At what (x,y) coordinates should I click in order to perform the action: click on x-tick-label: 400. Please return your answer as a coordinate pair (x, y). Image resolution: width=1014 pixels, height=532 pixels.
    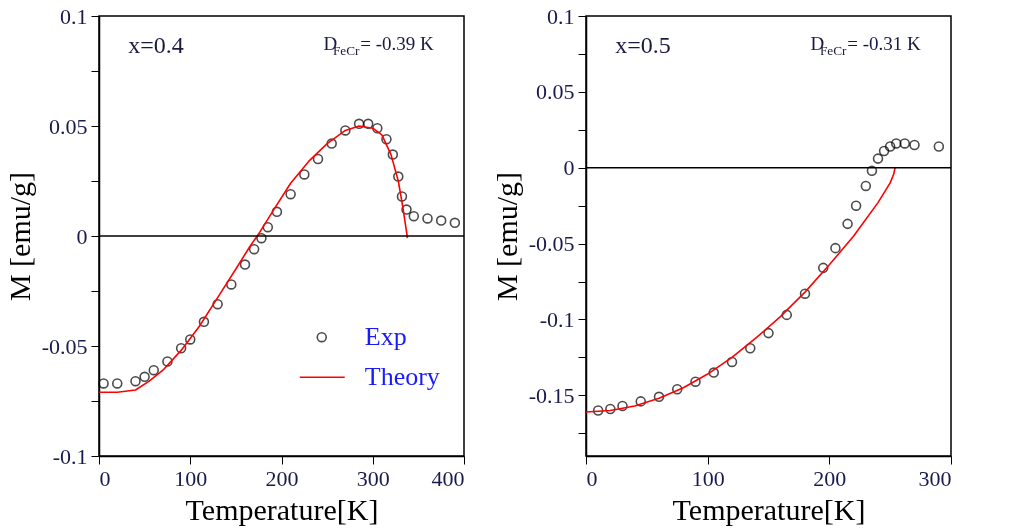
    Looking at the image, I should click on (448, 478).